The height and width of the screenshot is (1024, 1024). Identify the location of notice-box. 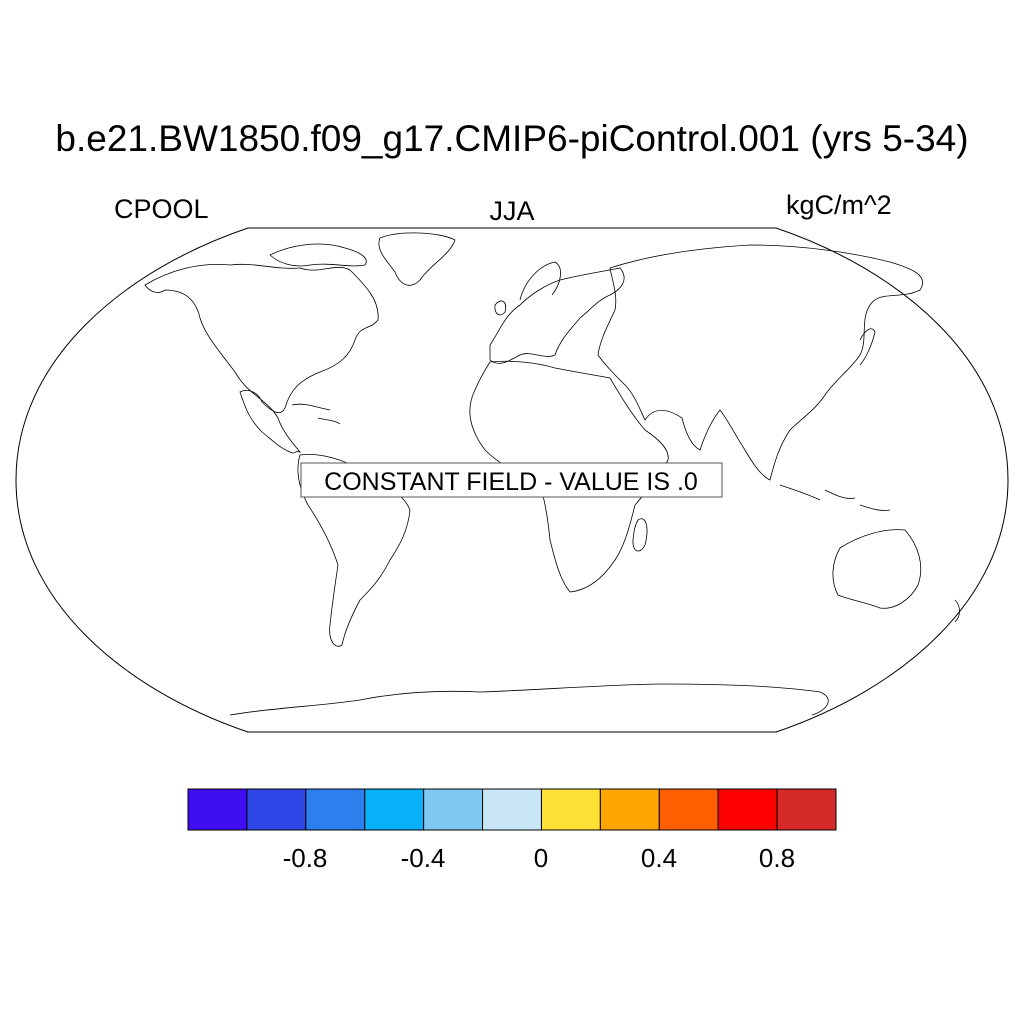
(511, 480).